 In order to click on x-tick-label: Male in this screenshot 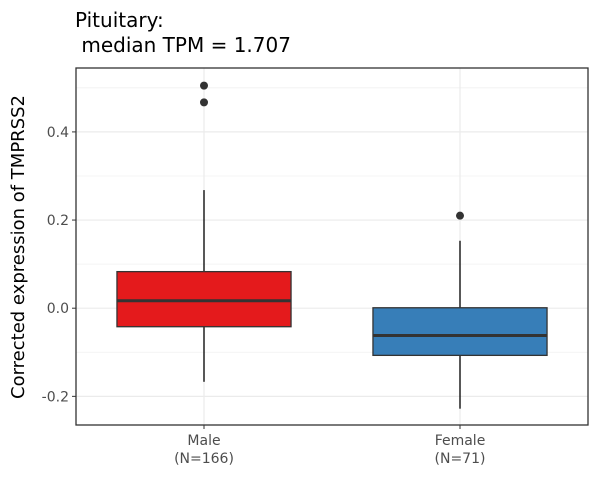, I will do `click(203, 441)`.